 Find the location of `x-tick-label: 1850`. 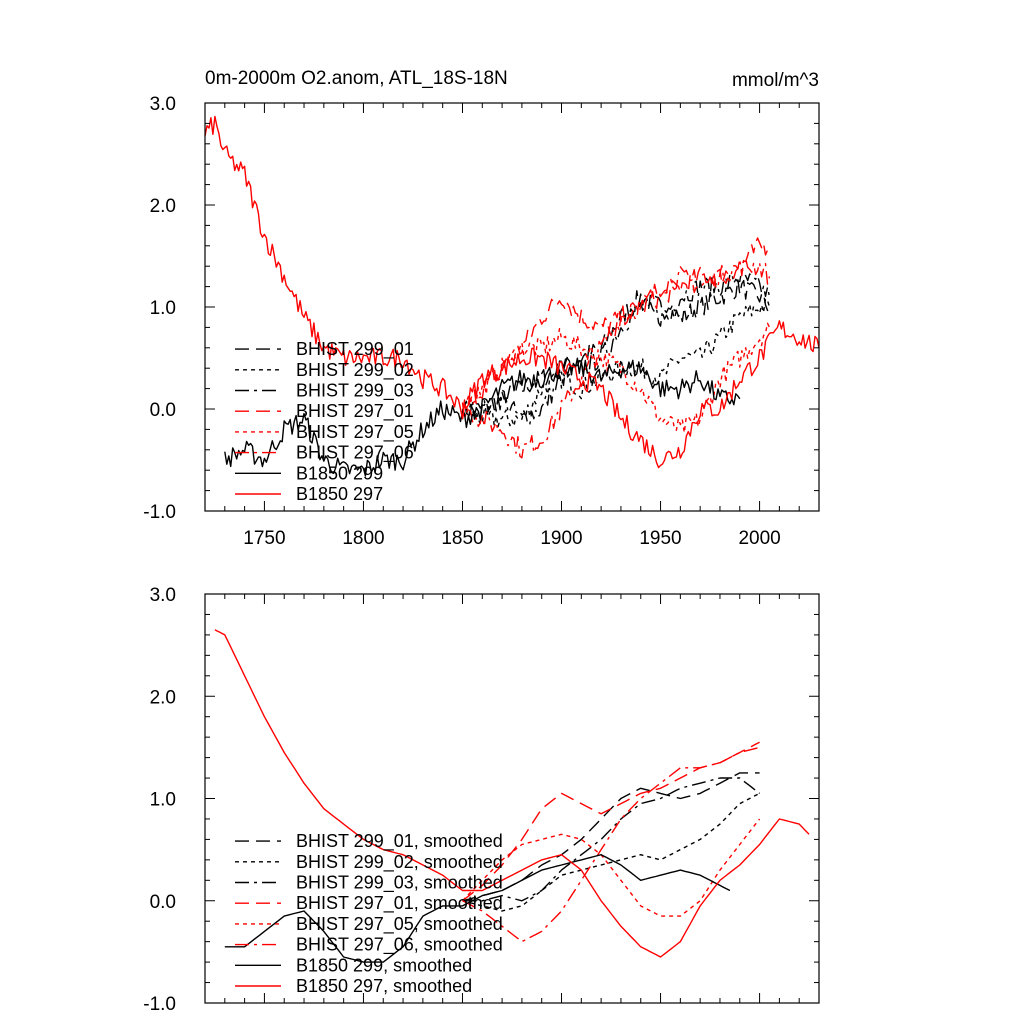

x-tick-label: 1850 is located at coordinates (462, 538).